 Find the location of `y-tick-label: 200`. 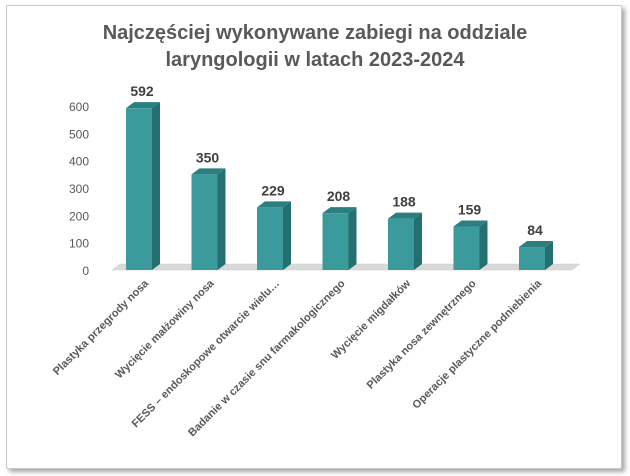

y-tick-label: 200 is located at coordinates (79, 216).